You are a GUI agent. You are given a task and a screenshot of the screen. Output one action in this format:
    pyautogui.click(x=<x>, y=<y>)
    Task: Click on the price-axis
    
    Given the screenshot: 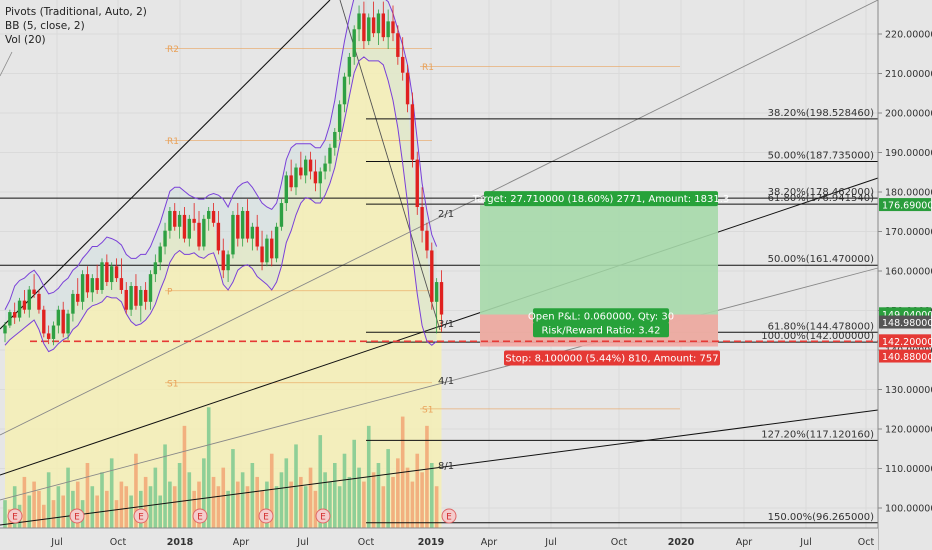 What is the action you would take?
    pyautogui.click(x=905, y=275)
    